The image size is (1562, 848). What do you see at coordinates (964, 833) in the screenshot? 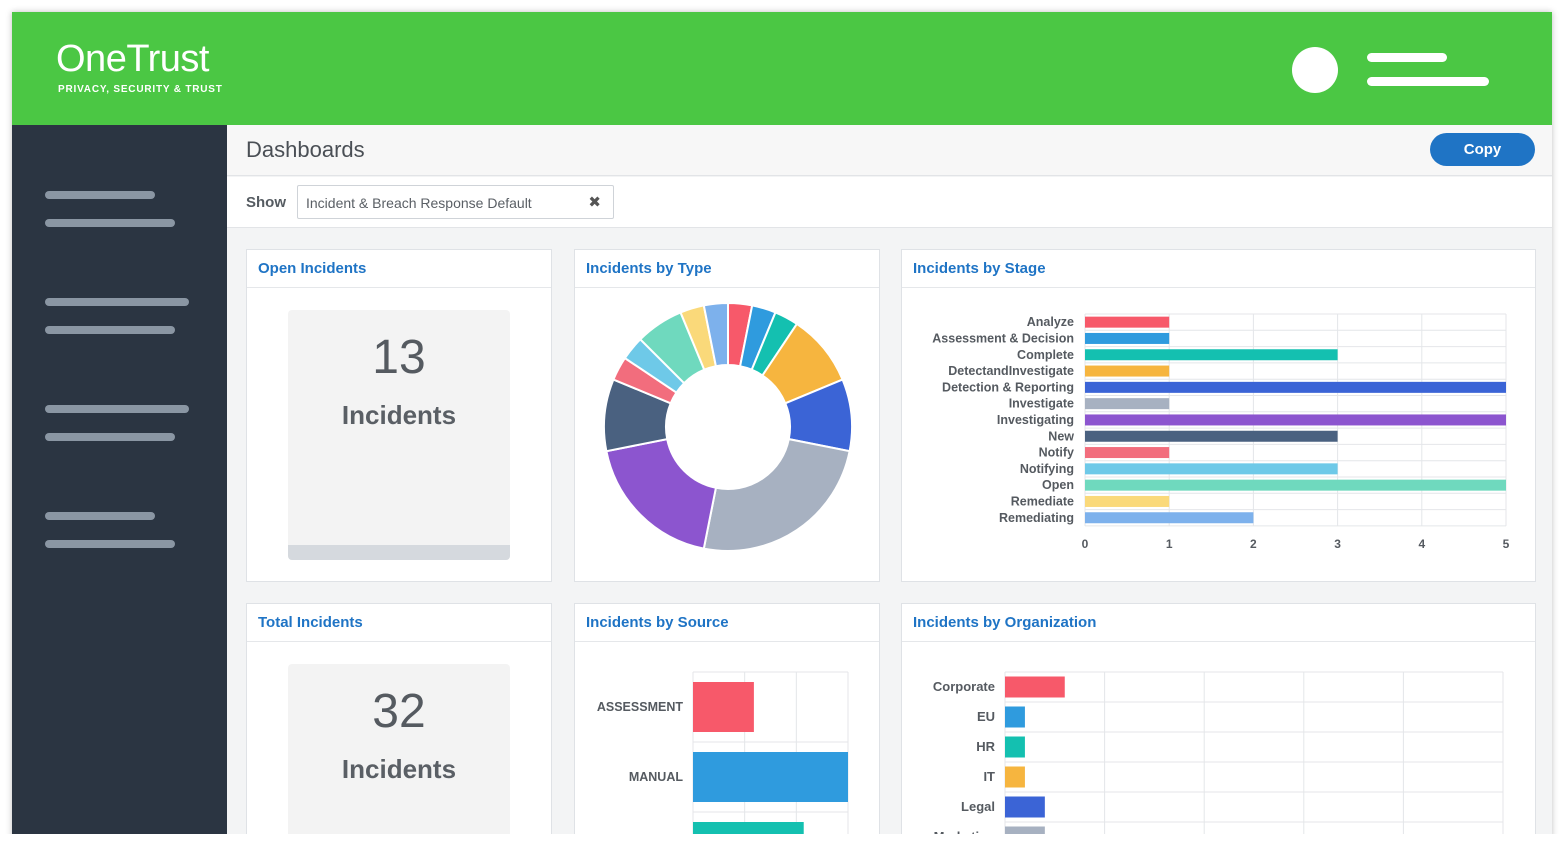
I see `category-label: Marketing` at bounding box center [964, 833].